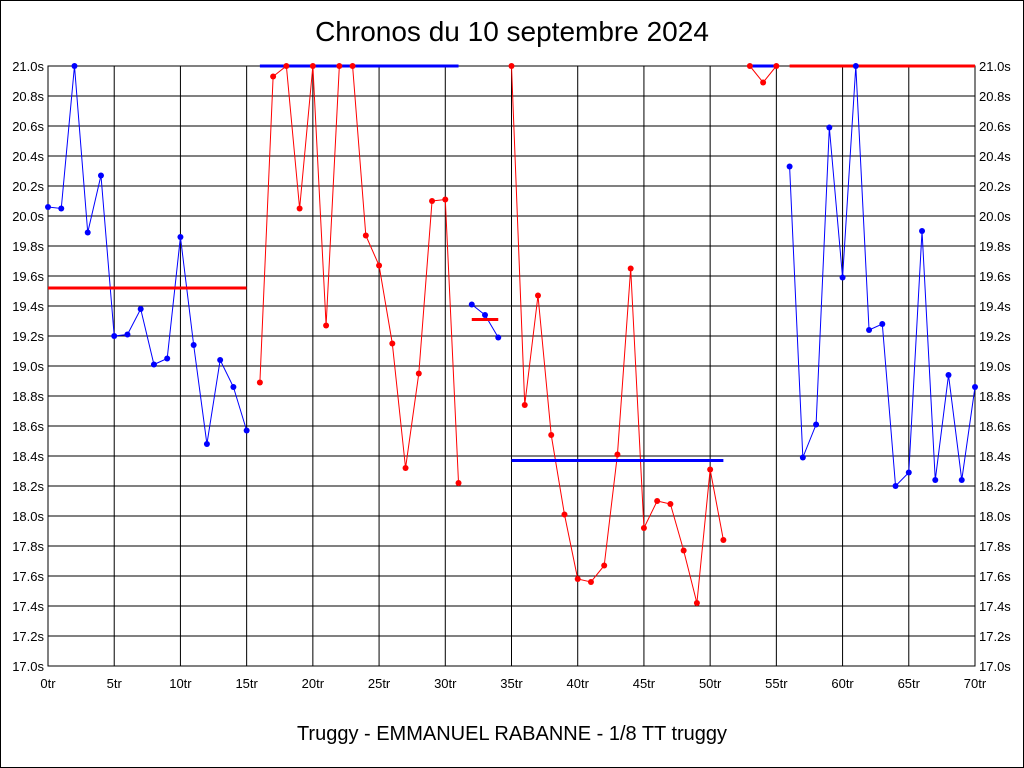 This screenshot has height=768, width=1024. What do you see at coordinates (995, 126) in the screenshot?
I see `y-tick-label-right: 20.6s` at bounding box center [995, 126].